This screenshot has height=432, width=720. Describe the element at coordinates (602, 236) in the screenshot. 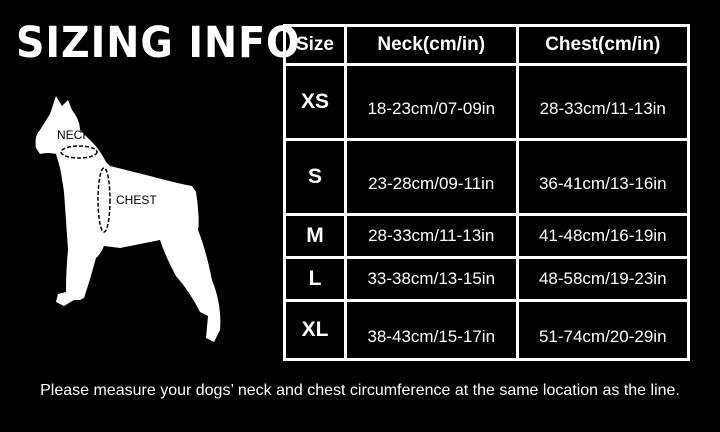

I see `chest-cell: 41-48cm/16-19in` at that location.